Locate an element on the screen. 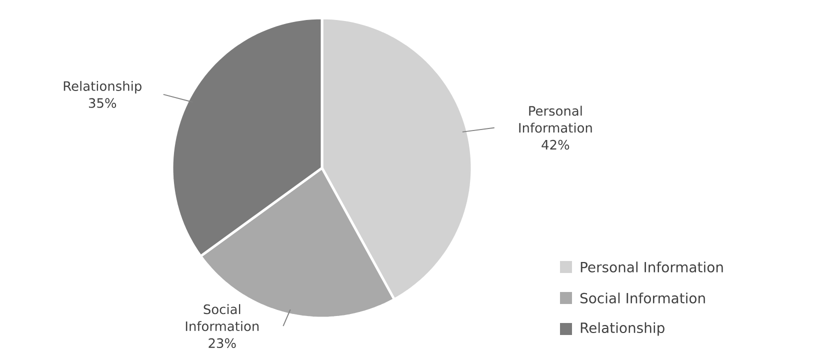 This screenshot has height=361, width=836. slice-label: Personal Information is located at coordinates (555, 119).